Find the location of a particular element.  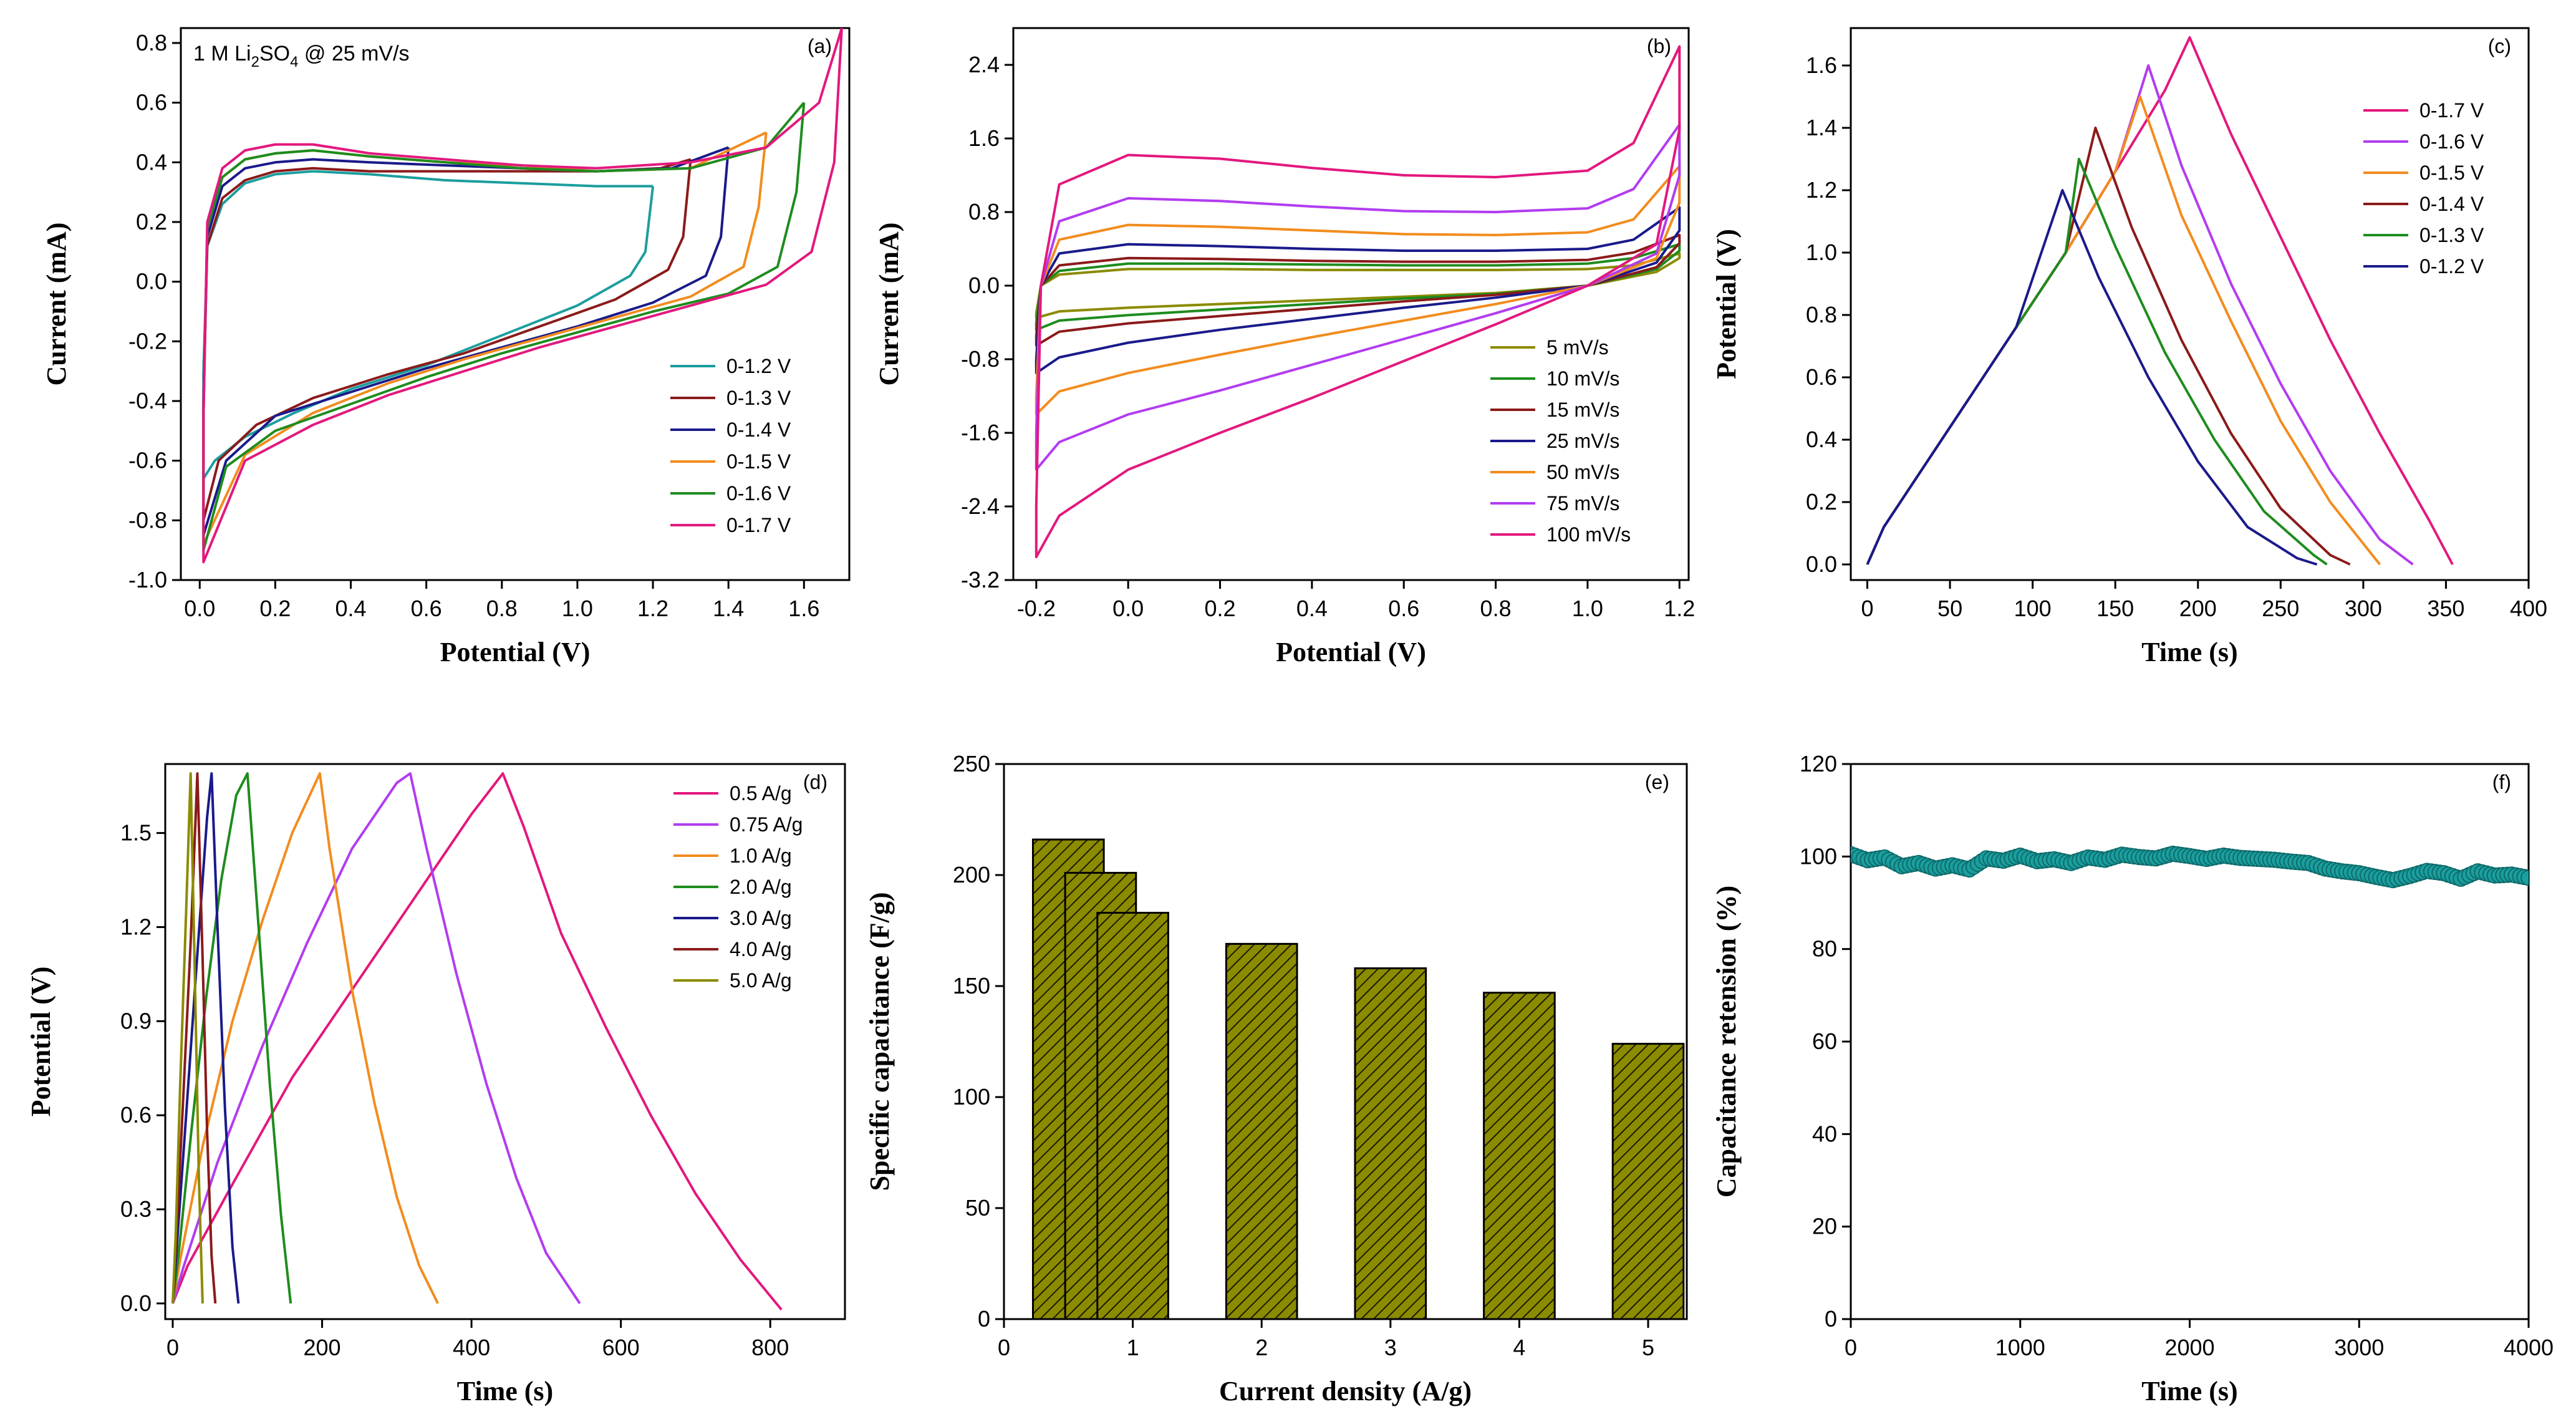

legend-label: 75 mV/s is located at coordinates (1582, 503).